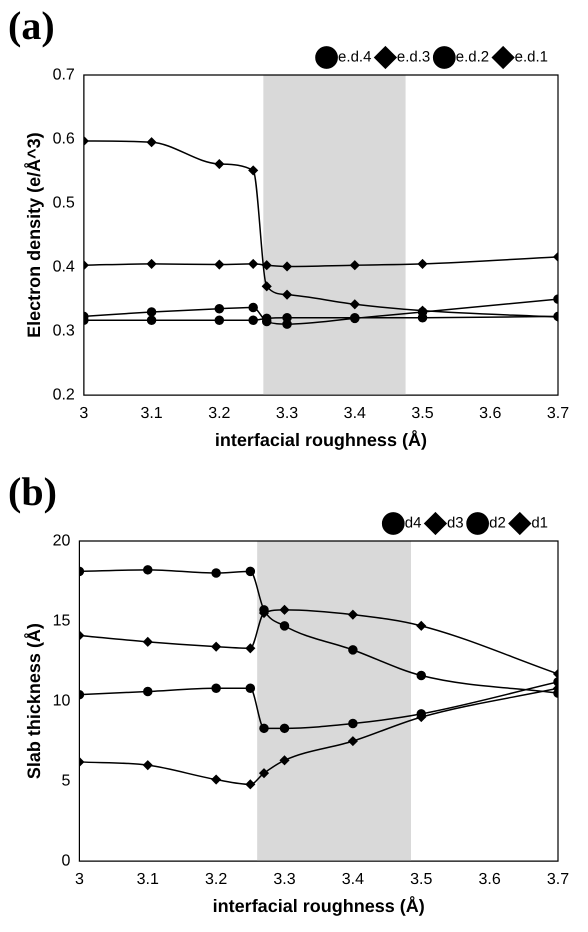  Describe the element at coordinates (63, 203) in the screenshot. I see `y-tick-label: 0.5` at that location.